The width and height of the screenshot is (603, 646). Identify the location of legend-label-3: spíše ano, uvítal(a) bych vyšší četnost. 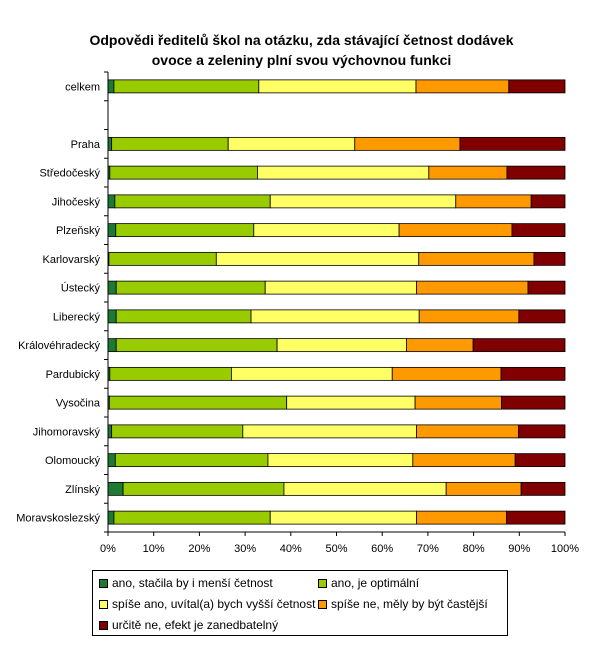
(214, 604).